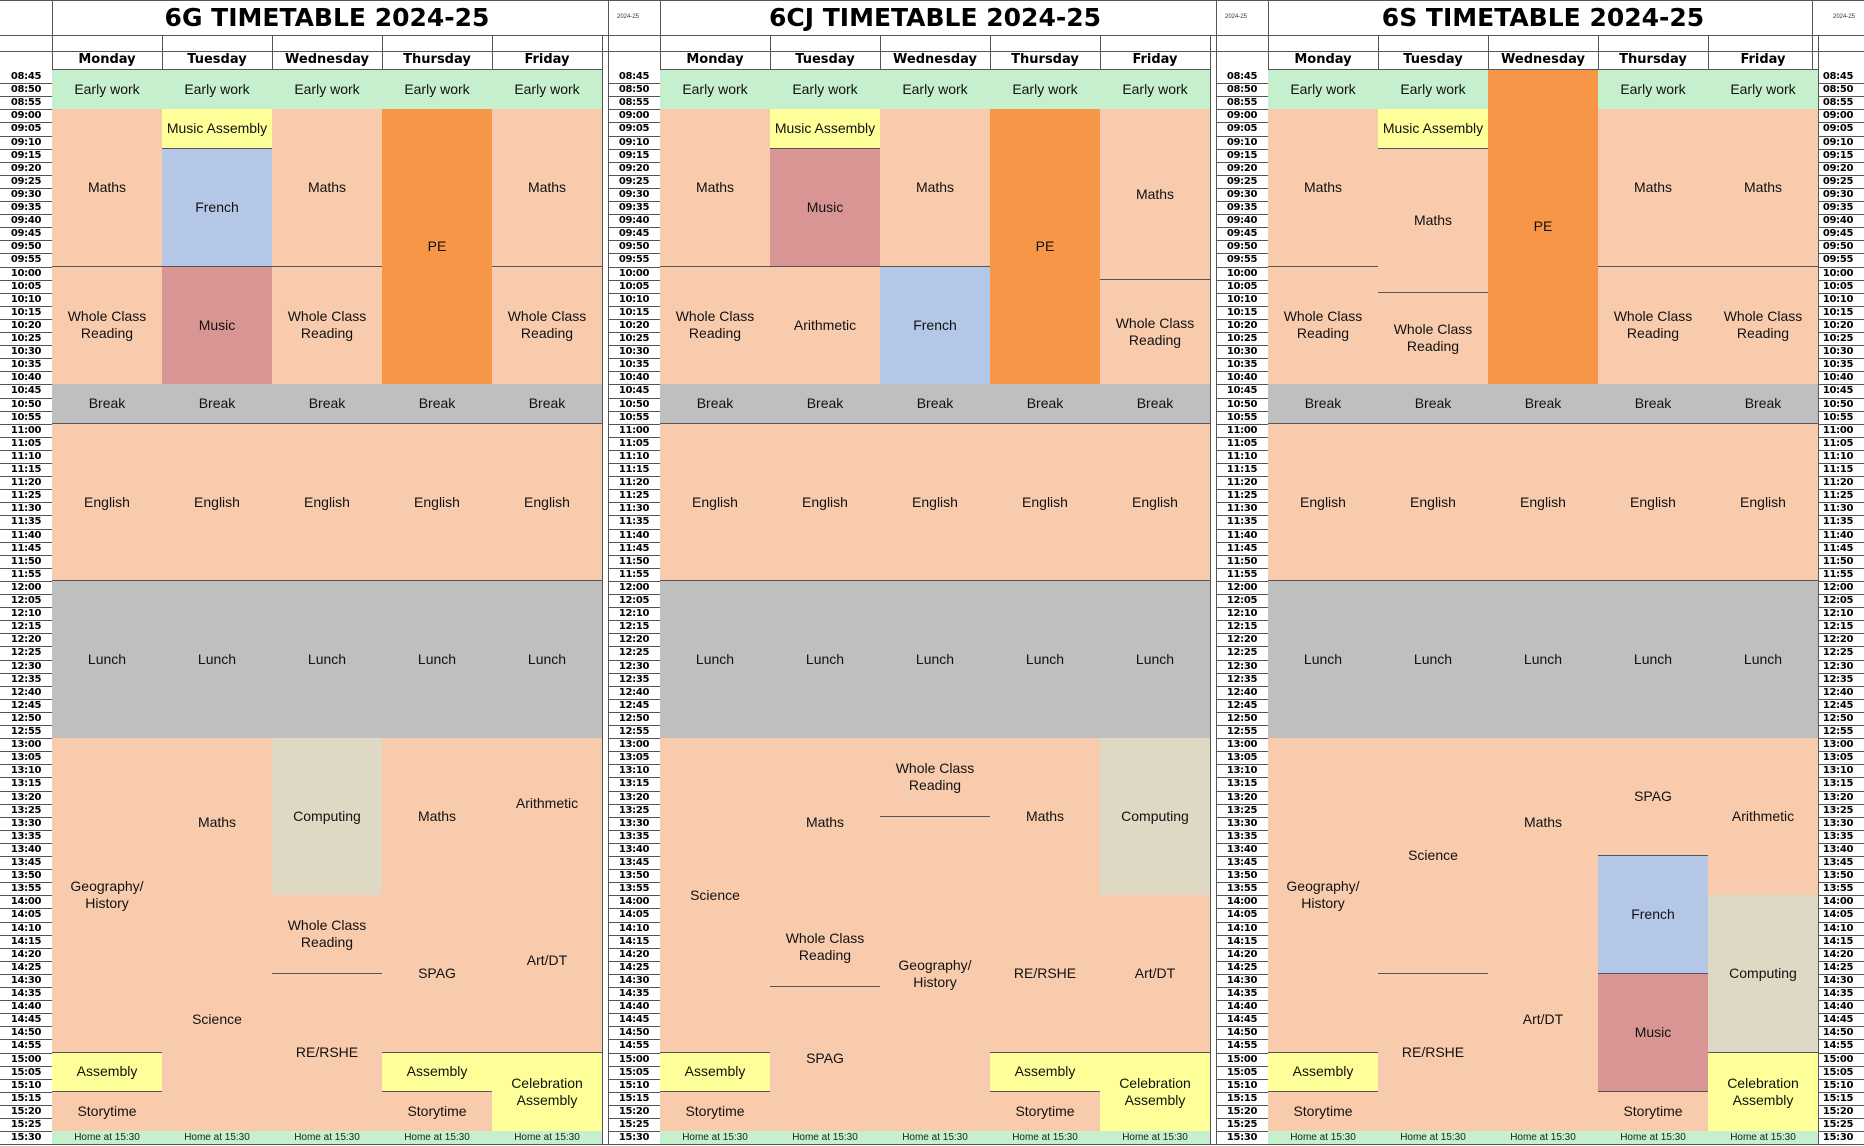 The image size is (1864, 1146). Describe the element at coordinates (1838, 862) in the screenshot. I see `time-slot-label: 13:45` at that location.